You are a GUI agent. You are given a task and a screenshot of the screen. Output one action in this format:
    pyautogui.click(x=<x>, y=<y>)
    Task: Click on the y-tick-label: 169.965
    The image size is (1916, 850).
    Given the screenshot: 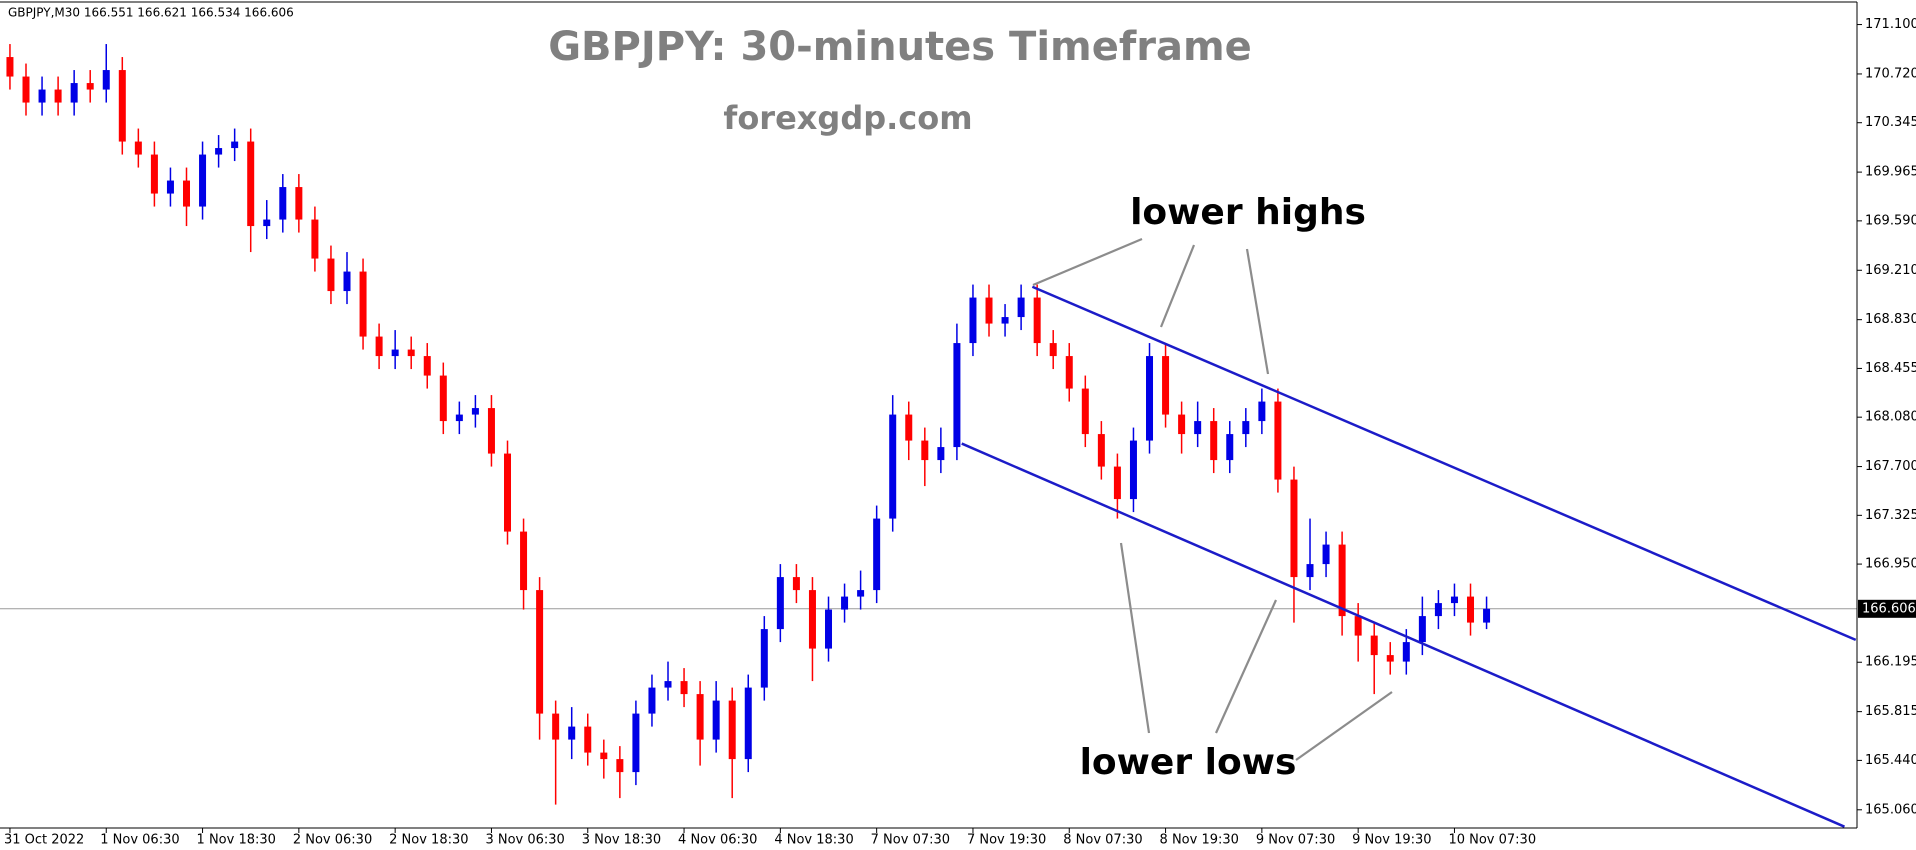 What is the action you would take?
    pyautogui.click(x=1890, y=172)
    